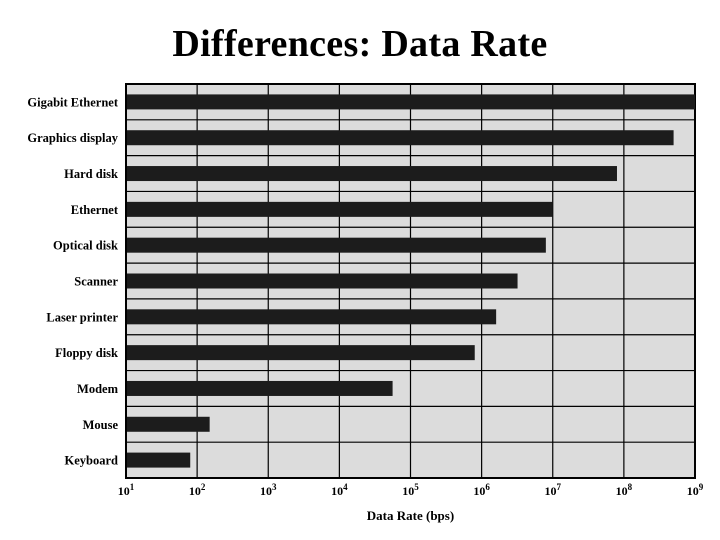 Image resolution: width=720 pixels, height=540 pixels. I want to click on x-tick-labels: 10¹ 10² 10³ 10⁴ 10⁵ 10⁶ 10⁷ 10⁸ 10⁹, so click(411, 490).